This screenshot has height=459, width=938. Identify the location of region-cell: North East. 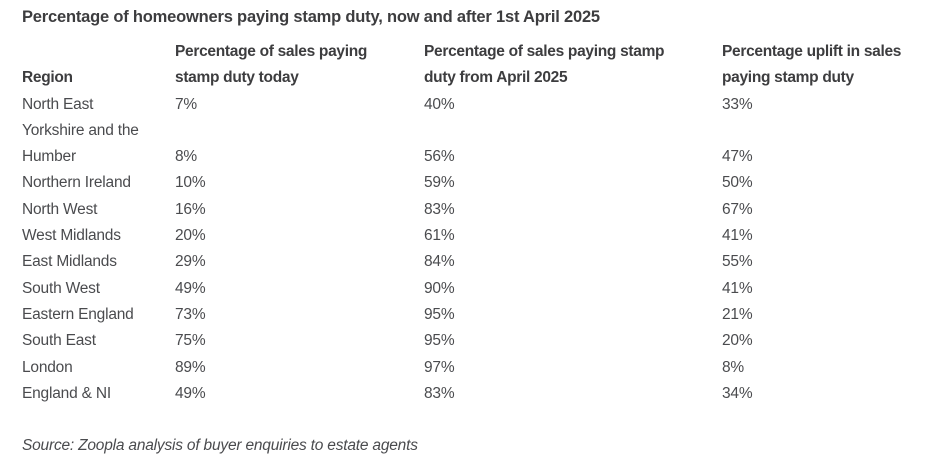
(58, 104).